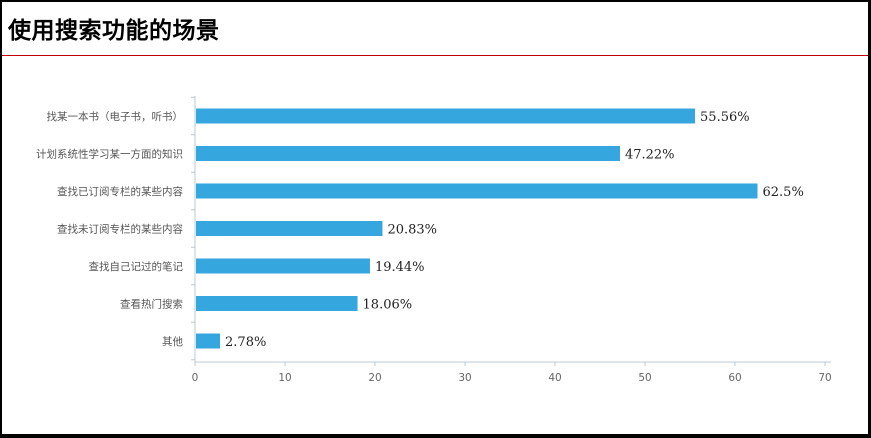 The height and width of the screenshot is (438, 871). I want to click on category-label: 查找已订阅专栏的某些内容, so click(120, 191).